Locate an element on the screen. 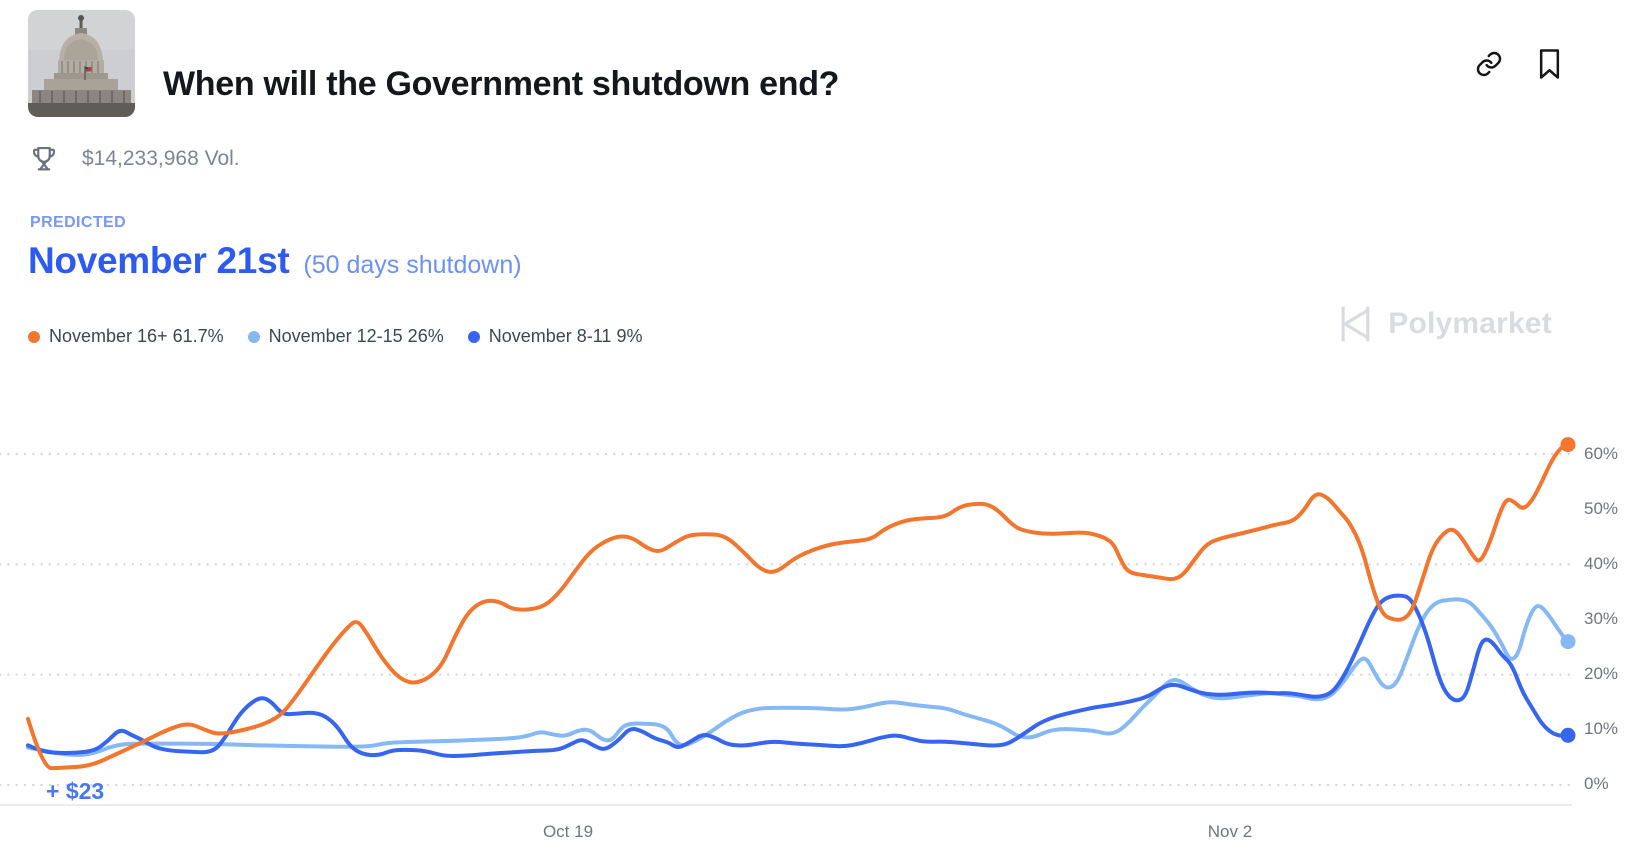 The image size is (1642, 851). bookmark-button is located at coordinates (1549, 64).